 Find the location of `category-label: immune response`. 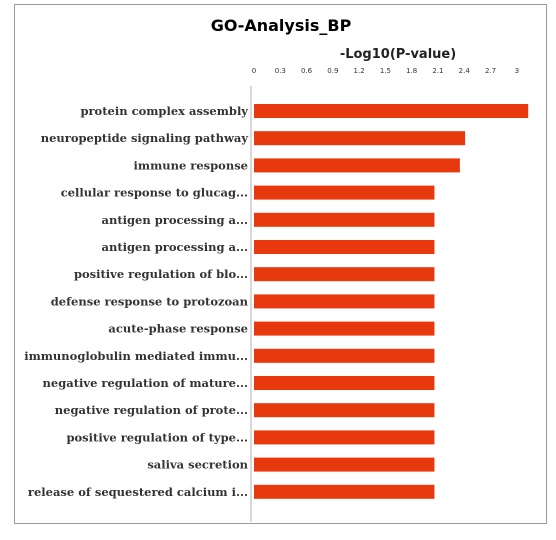

category-label: immune response is located at coordinates (191, 165).